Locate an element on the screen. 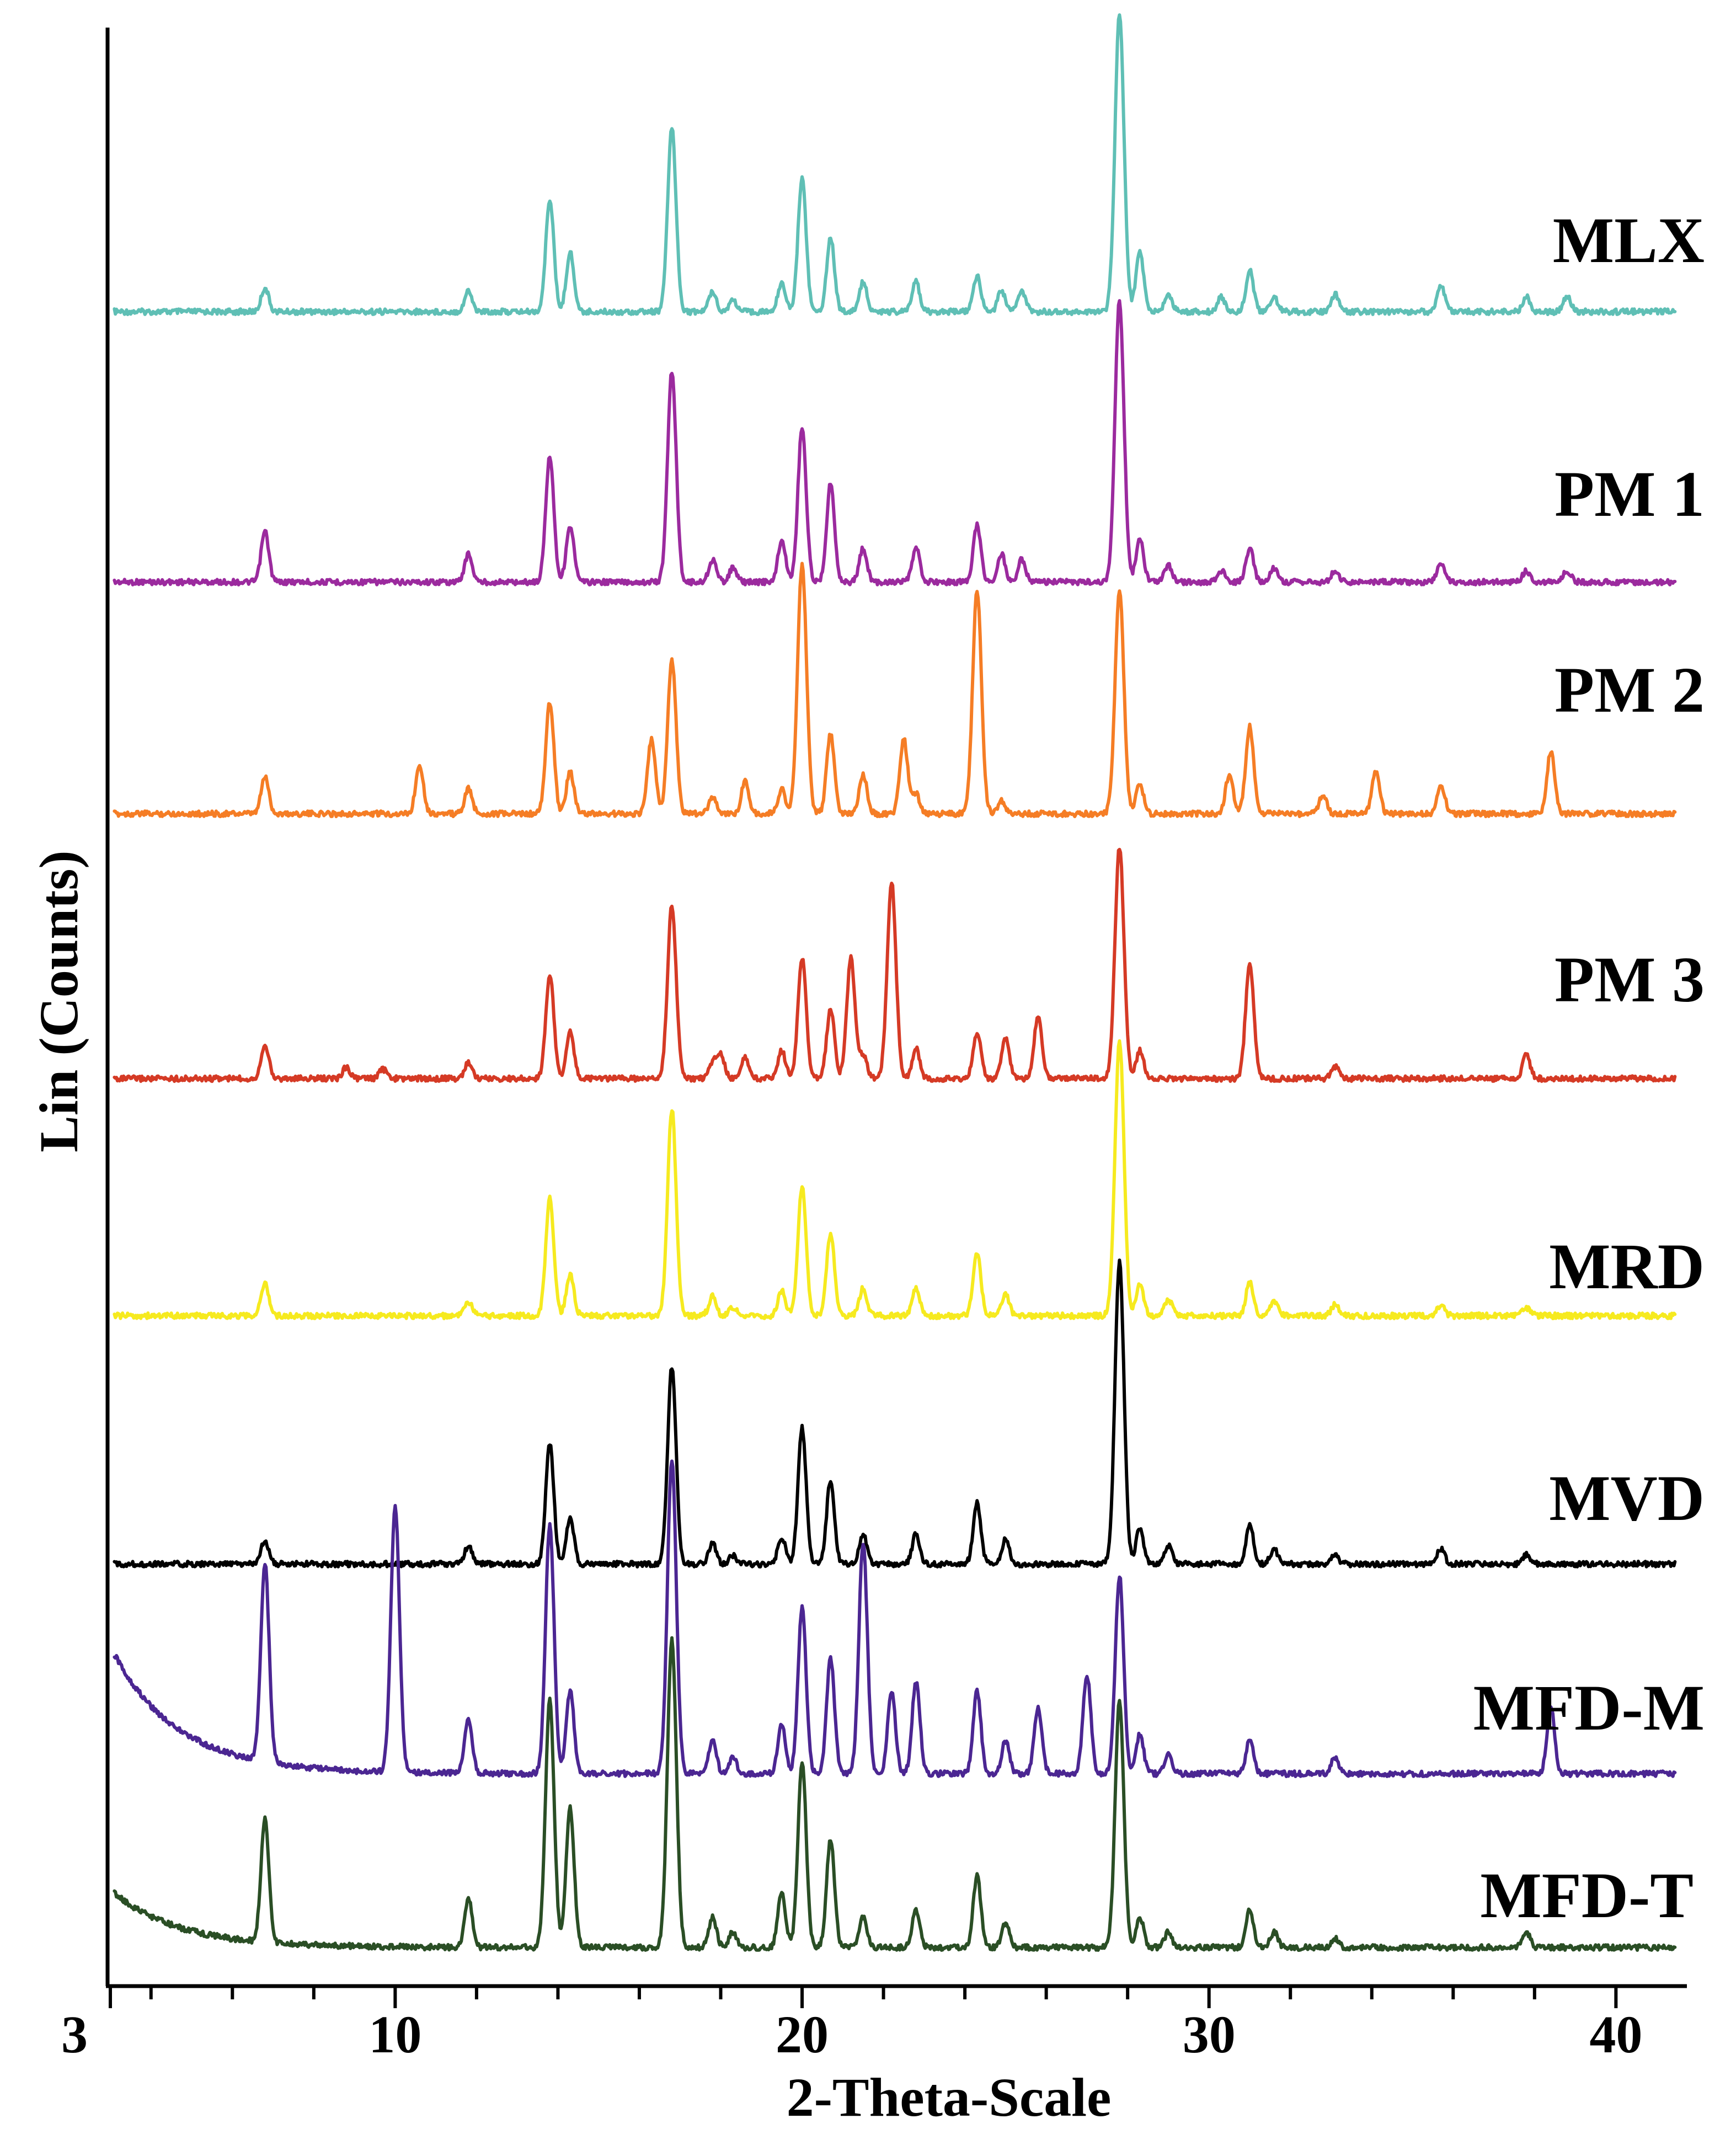  x-tick-label-3: 3 is located at coordinates (74, 2034).